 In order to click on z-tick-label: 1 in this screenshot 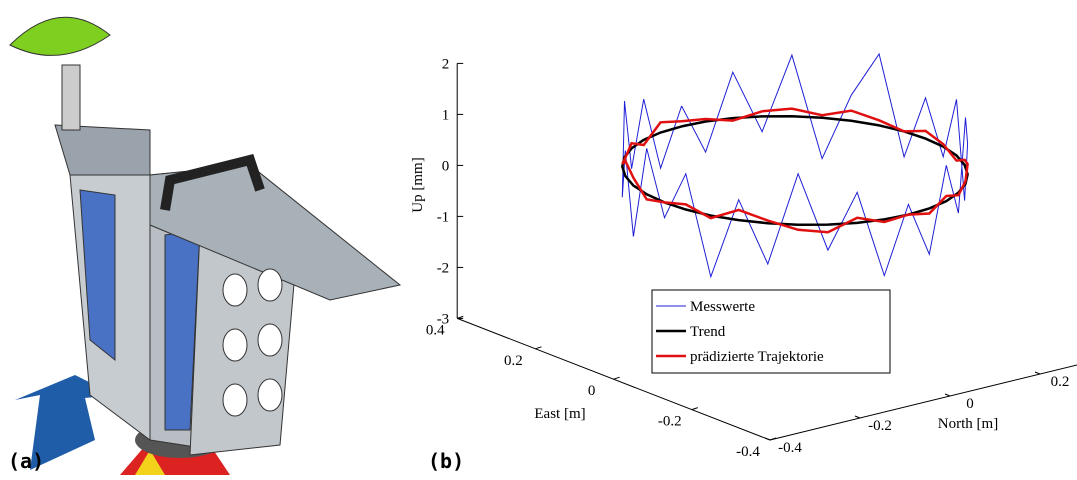, I will do `click(446, 115)`.